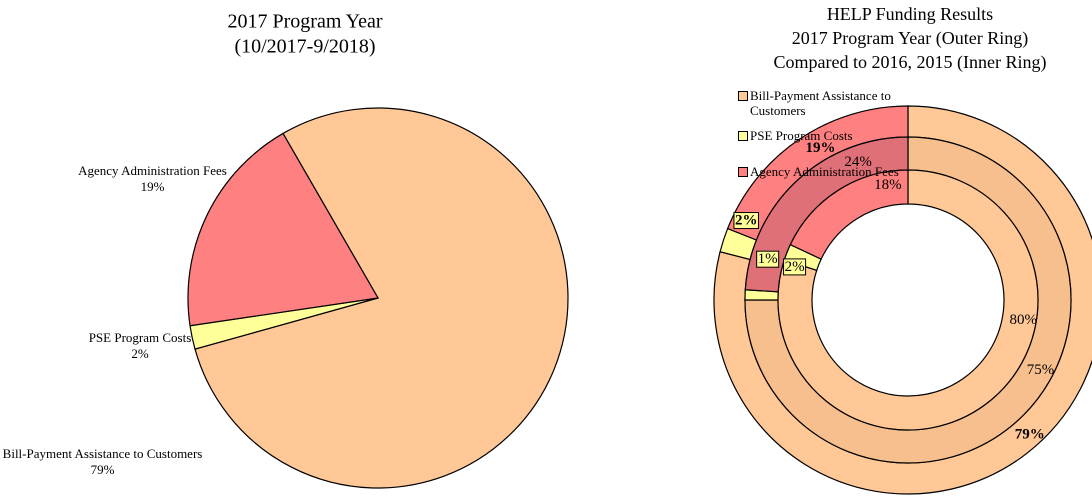  What do you see at coordinates (140, 337) in the screenshot?
I see `pie-category: PSE Program Costs` at bounding box center [140, 337].